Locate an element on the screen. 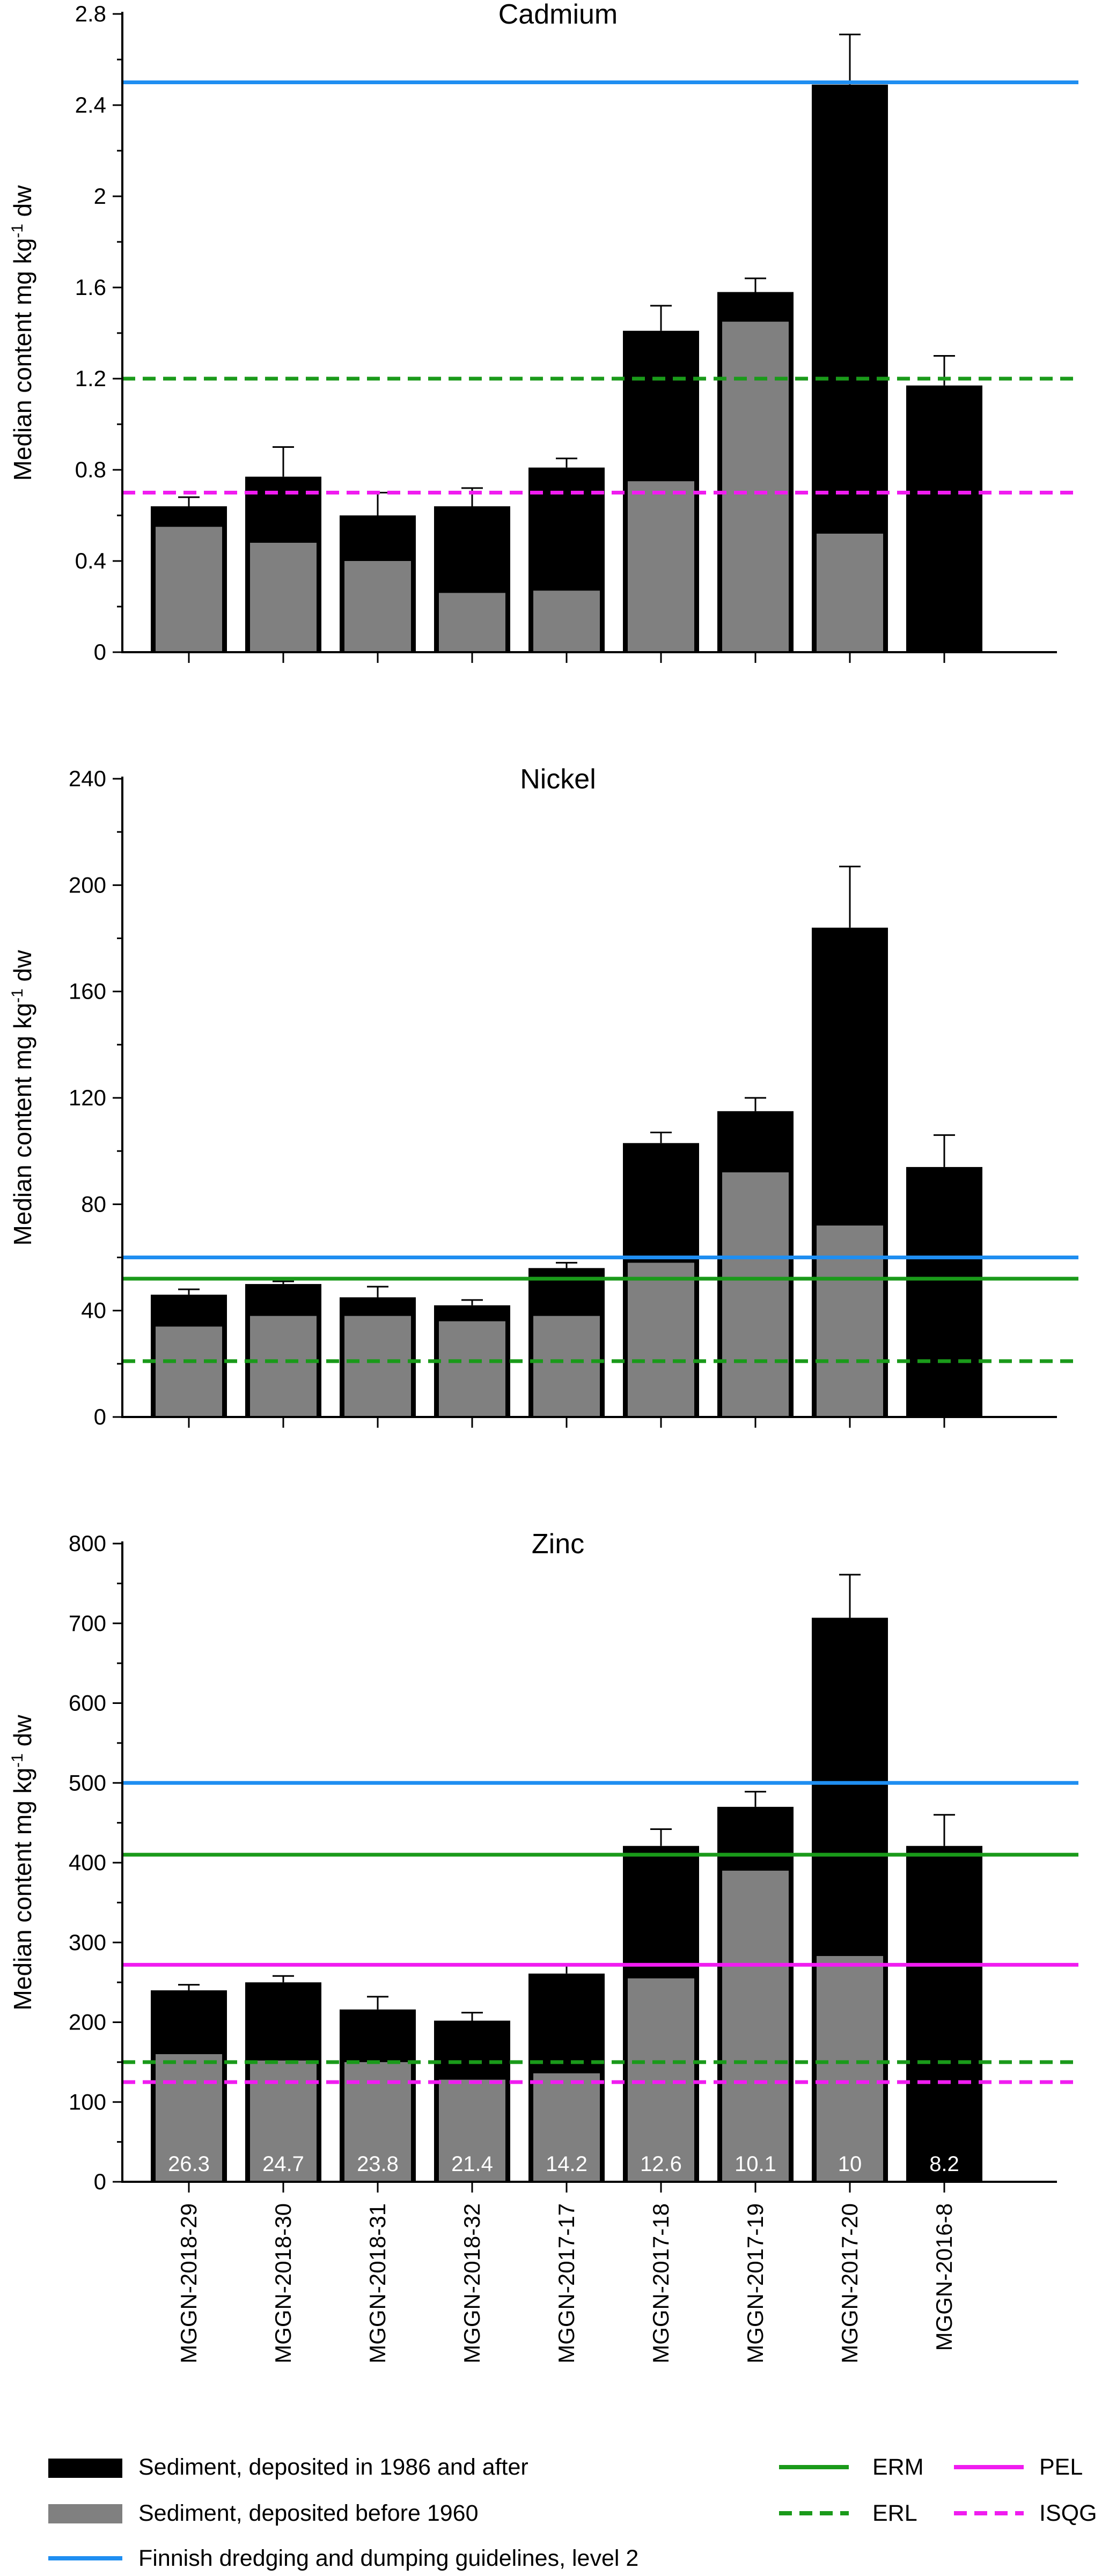 The image size is (1109, 2576). bar-data-label: 12.6 is located at coordinates (661, 2164).